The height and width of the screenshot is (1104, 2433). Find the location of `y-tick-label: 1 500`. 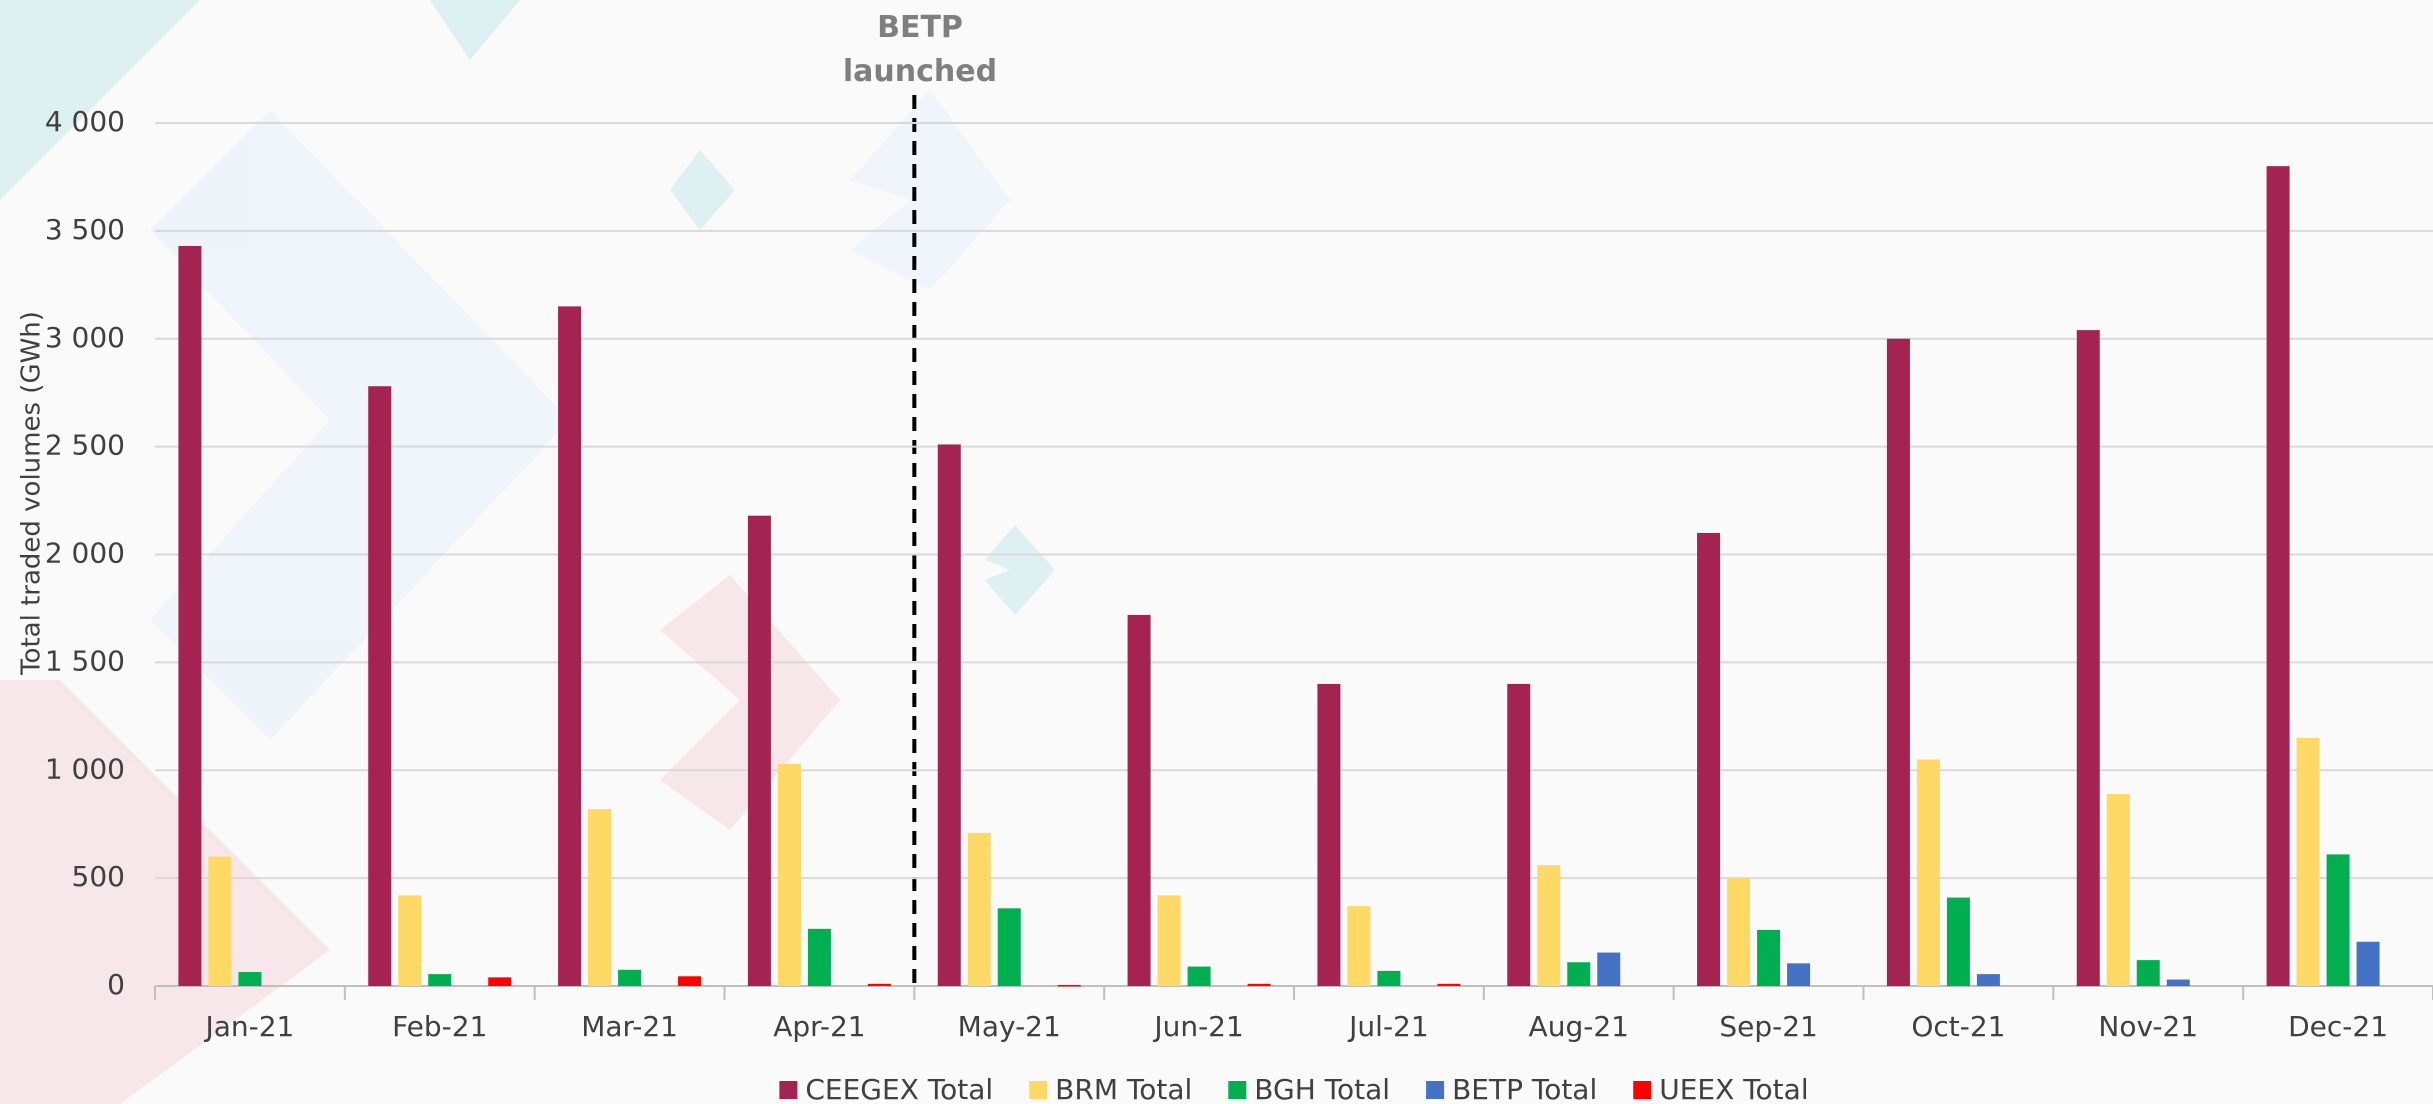

y-tick-label: 1 500 is located at coordinates (85, 660).